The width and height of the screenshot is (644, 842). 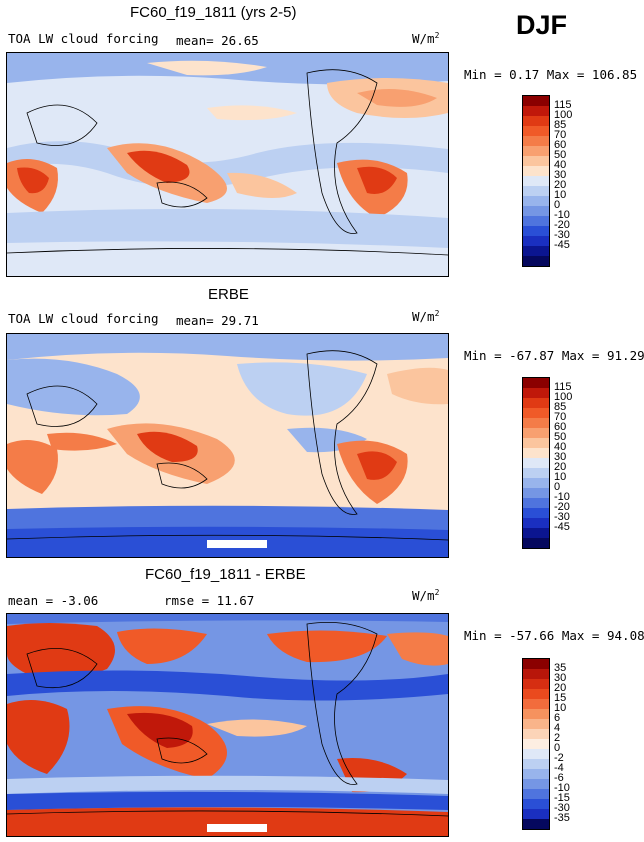 I want to click on panel1-minmax: Min = 0.17 Max = 106.85, so click(x=551, y=74).